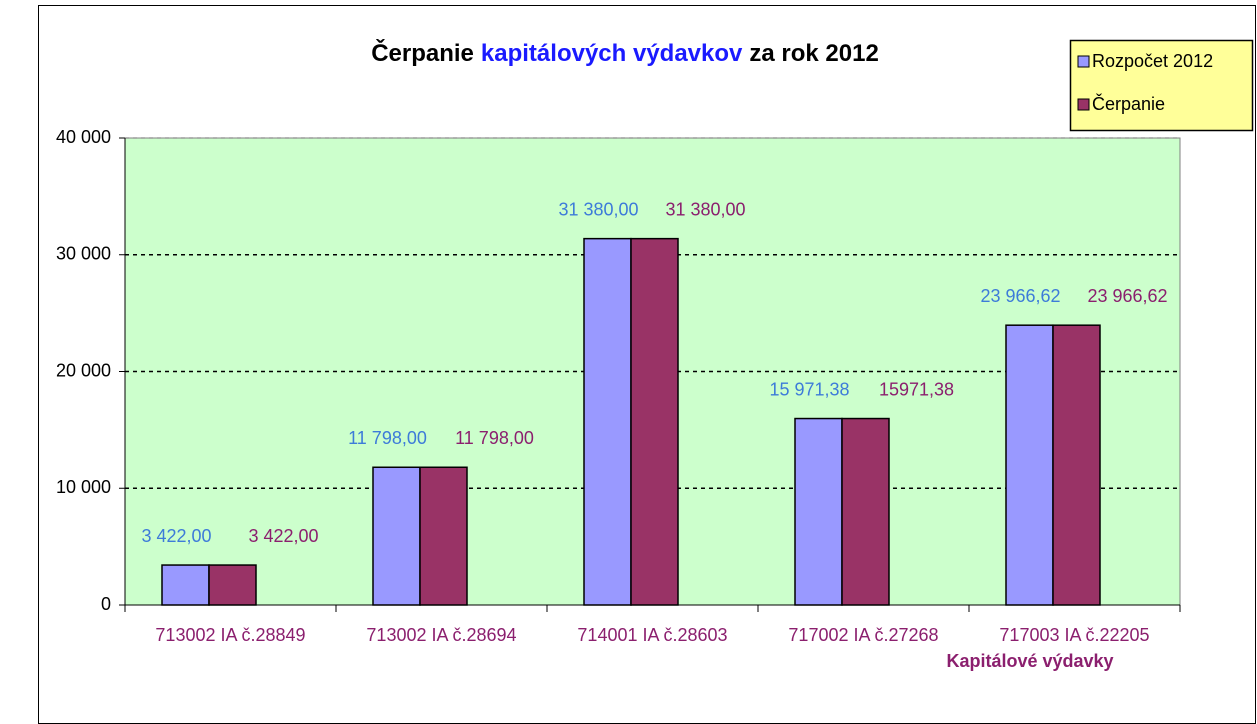 This screenshot has height=724, width=1257. Describe the element at coordinates (422, 53) in the screenshot. I see `title-part: Čerpanie` at that location.